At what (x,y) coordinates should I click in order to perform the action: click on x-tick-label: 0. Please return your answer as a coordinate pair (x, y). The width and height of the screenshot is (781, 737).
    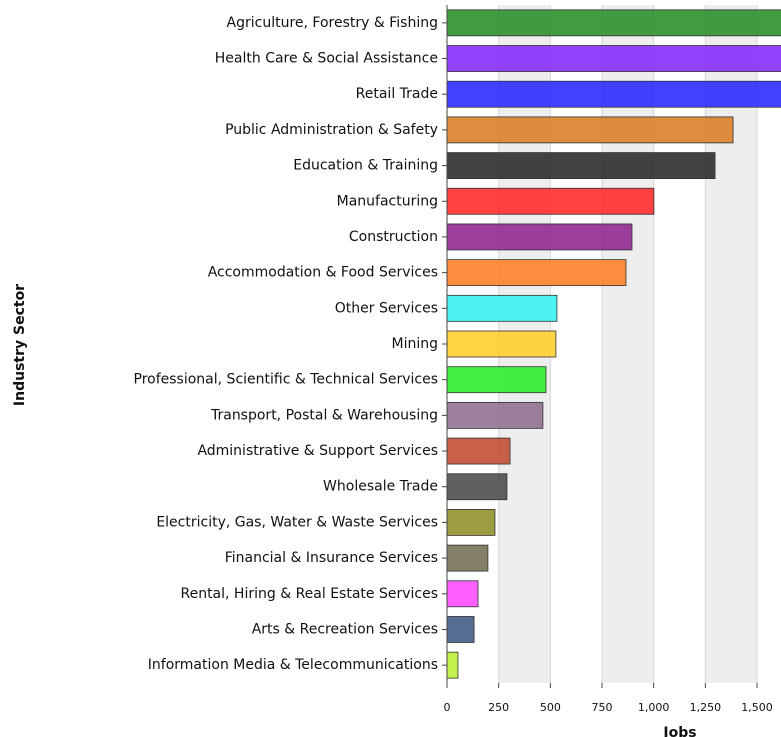
    Looking at the image, I should click on (447, 707).